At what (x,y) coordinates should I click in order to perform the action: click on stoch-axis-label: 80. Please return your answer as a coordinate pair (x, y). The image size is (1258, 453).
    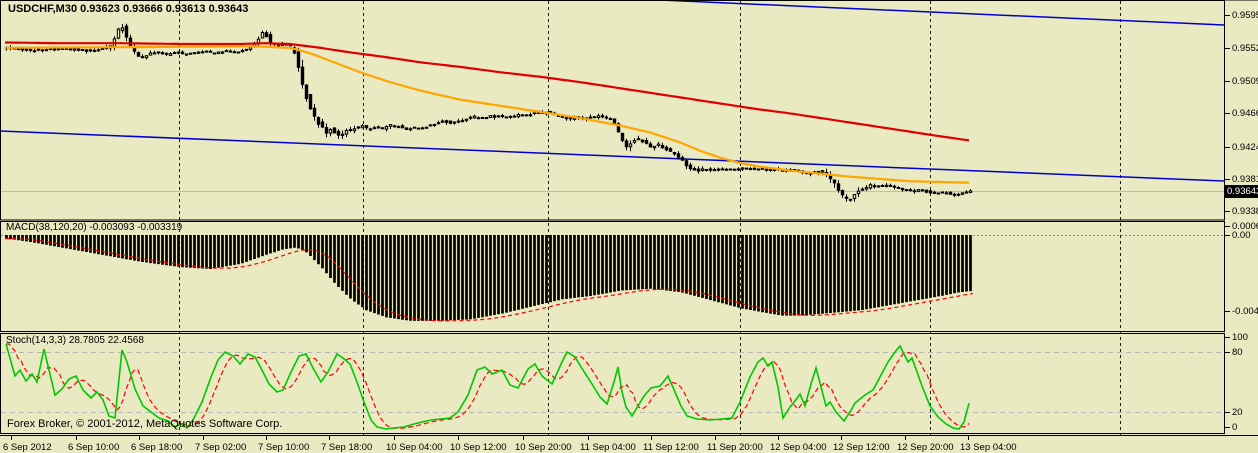
    Looking at the image, I should click on (1237, 352).